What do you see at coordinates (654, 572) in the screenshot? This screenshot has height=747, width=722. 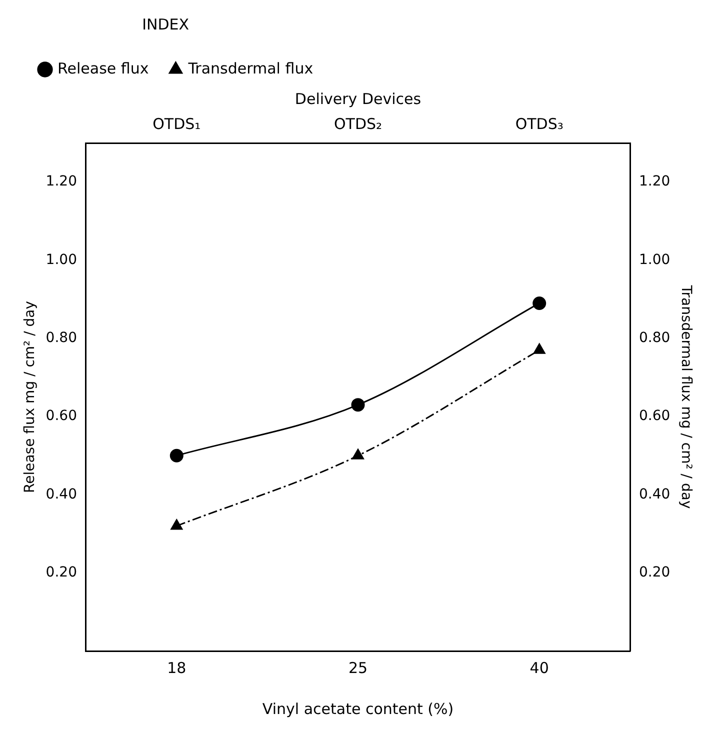 I see `y2-tick-label: 0.20` at bounding box center [654, 572].